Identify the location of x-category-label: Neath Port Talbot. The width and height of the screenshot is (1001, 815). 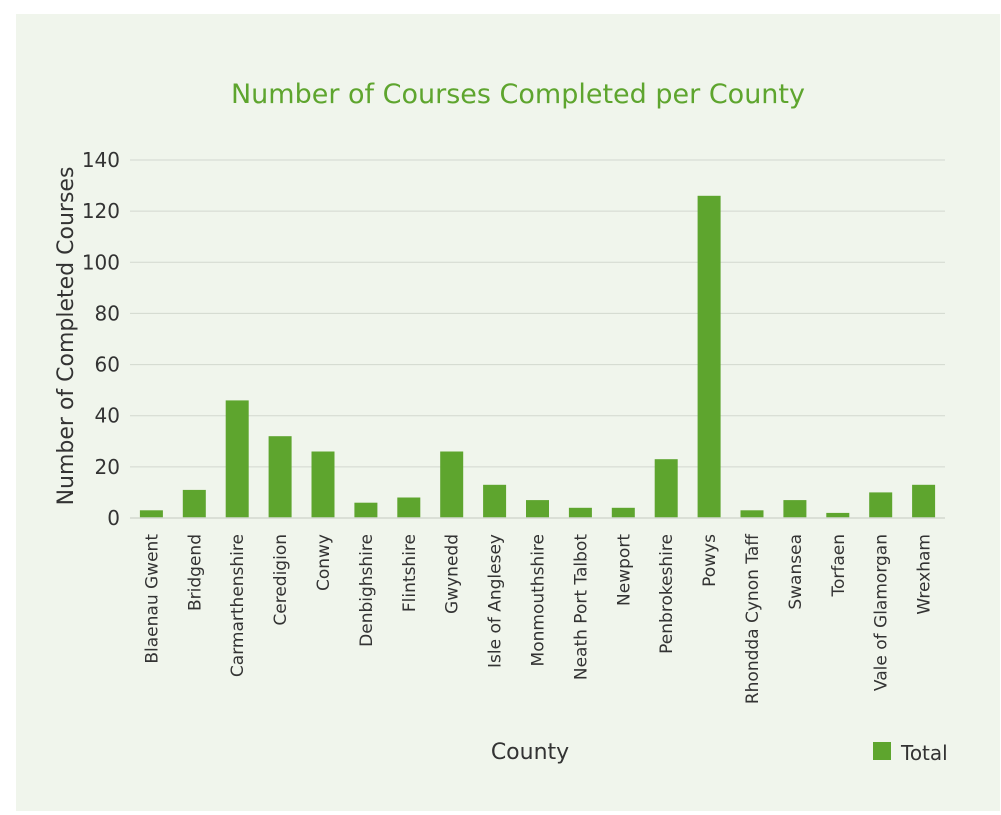
(581, 607).